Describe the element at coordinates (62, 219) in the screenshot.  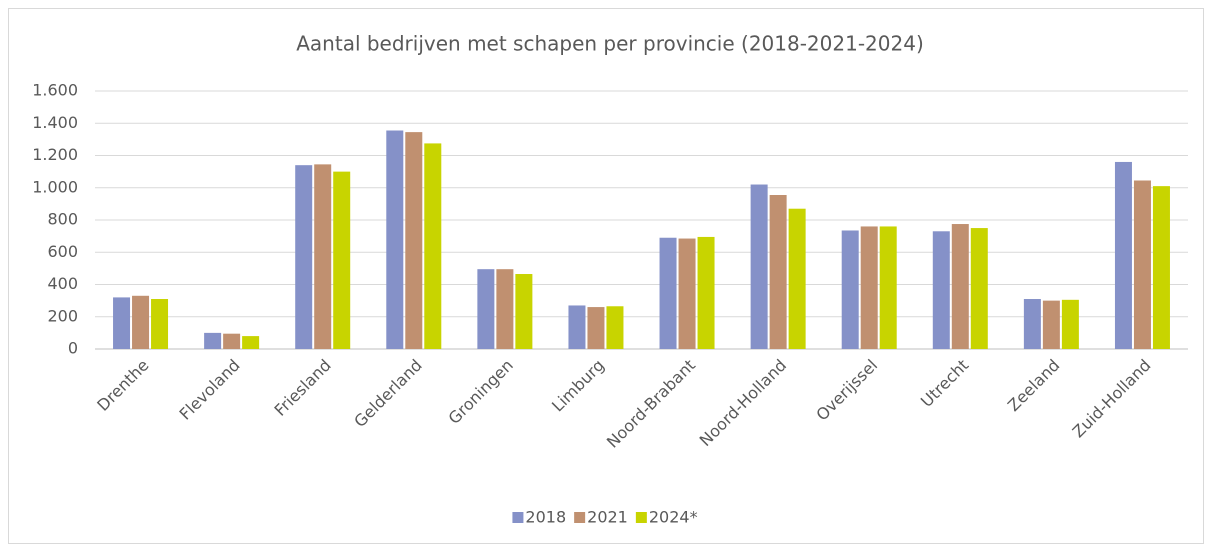
I see `y-tick-label: 800` at that location.